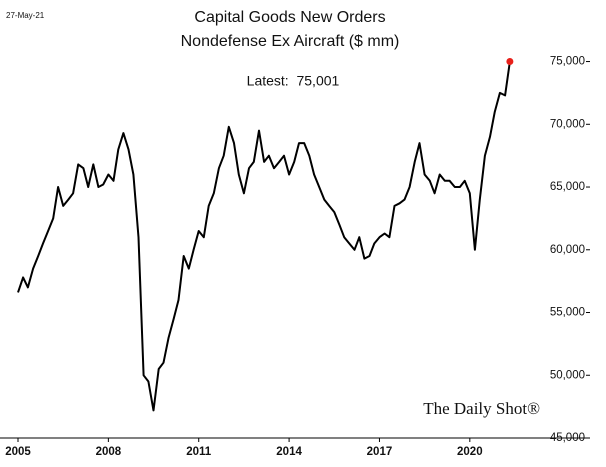 This screenshot has height=467, width=606. Describe the element at coordinates (290, 41) in the screenshot. I see `chart-subtitle: Nondefense Ex Aircraft ($ mm)` at that location.